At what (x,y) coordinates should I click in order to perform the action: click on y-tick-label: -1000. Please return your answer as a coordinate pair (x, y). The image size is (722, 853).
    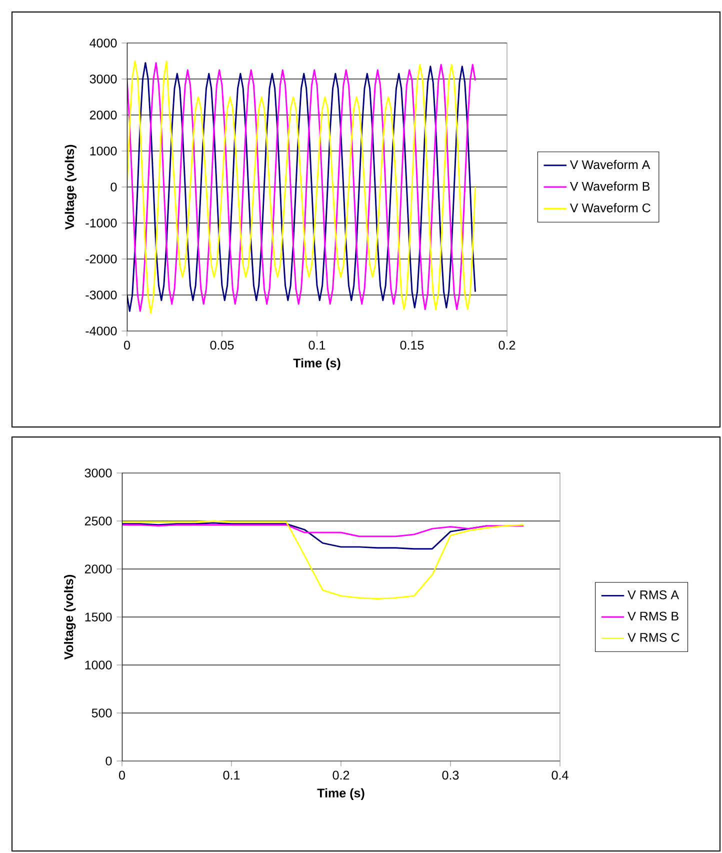
    Looking at the image, I should click on (101, 223).